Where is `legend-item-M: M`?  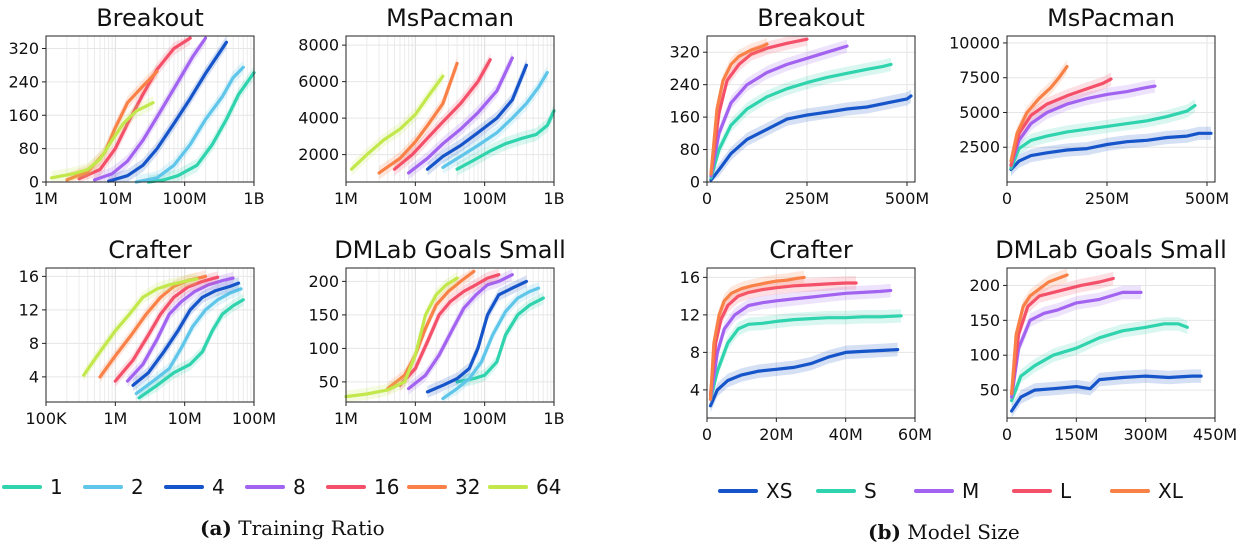 legend-item-M: M is located at coordinates (946, 491).